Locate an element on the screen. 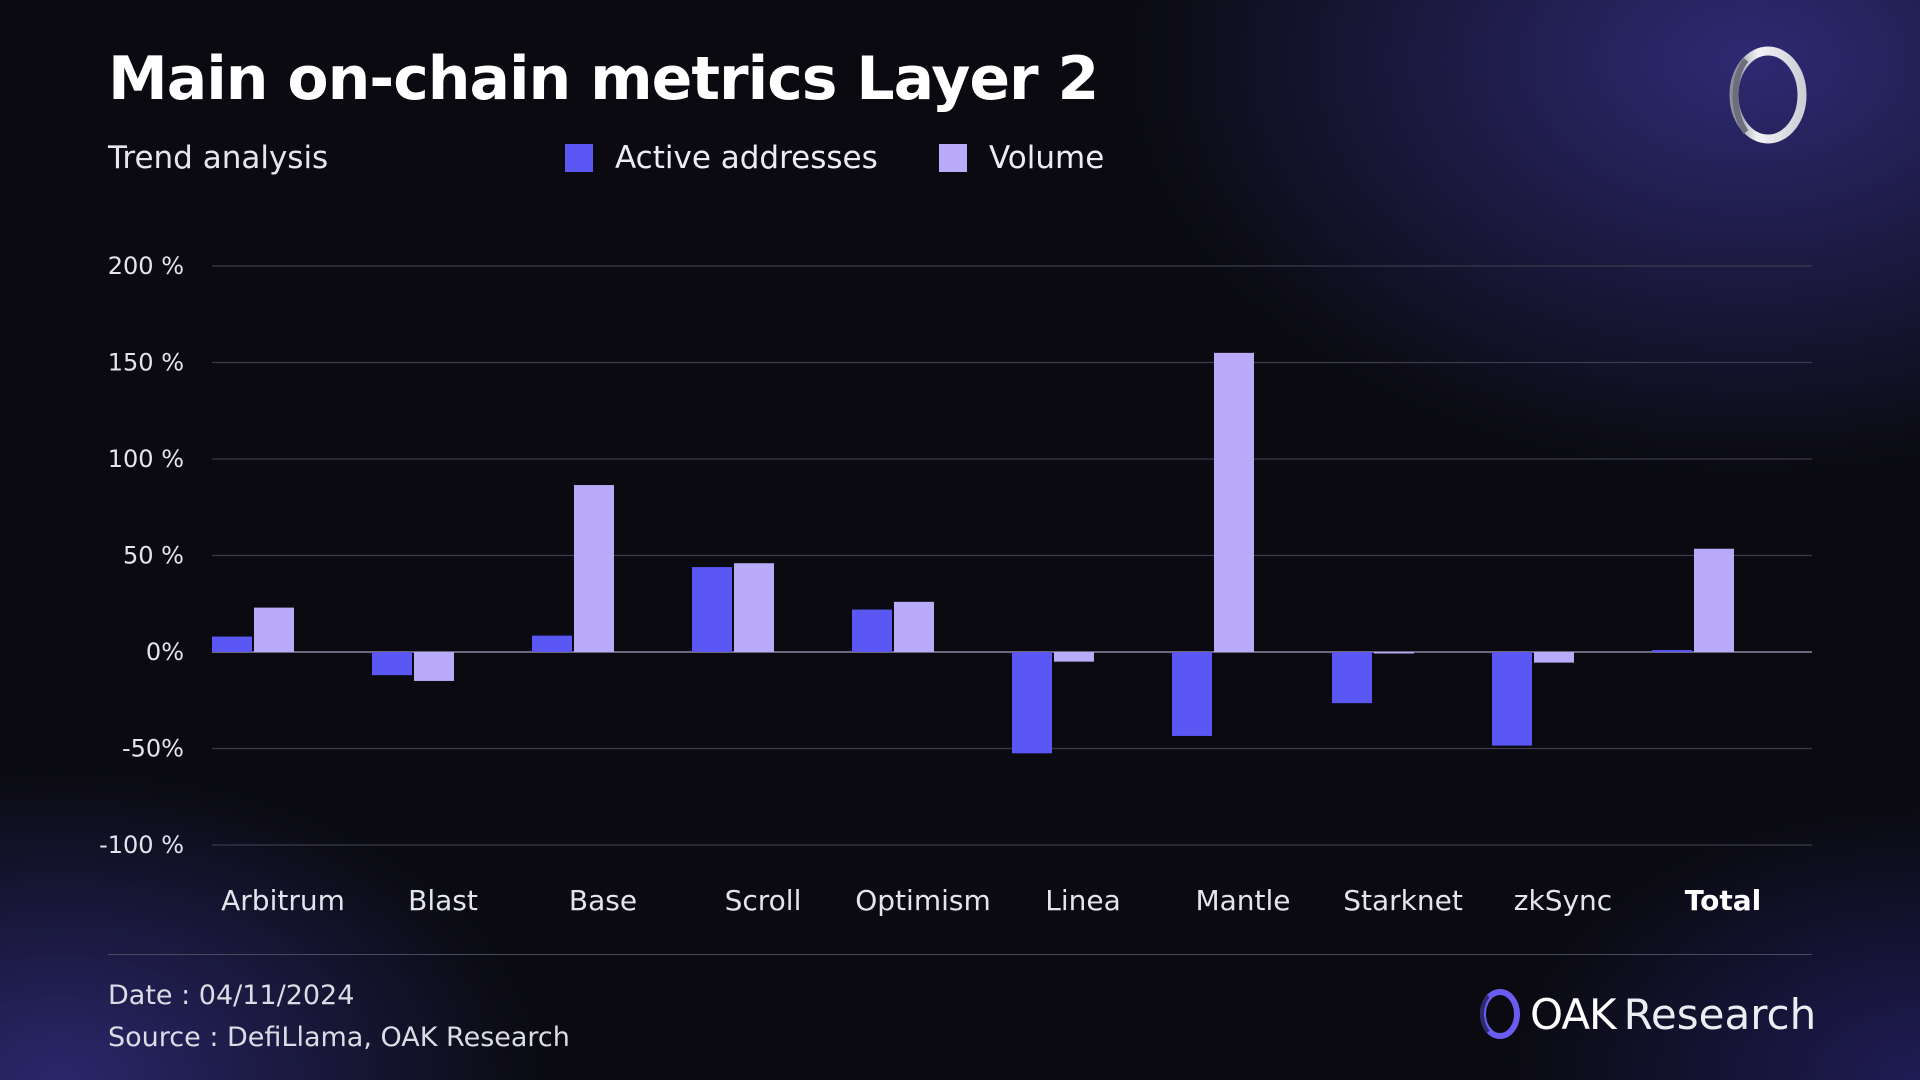  footer-divider is located at coordinates (960, 954).